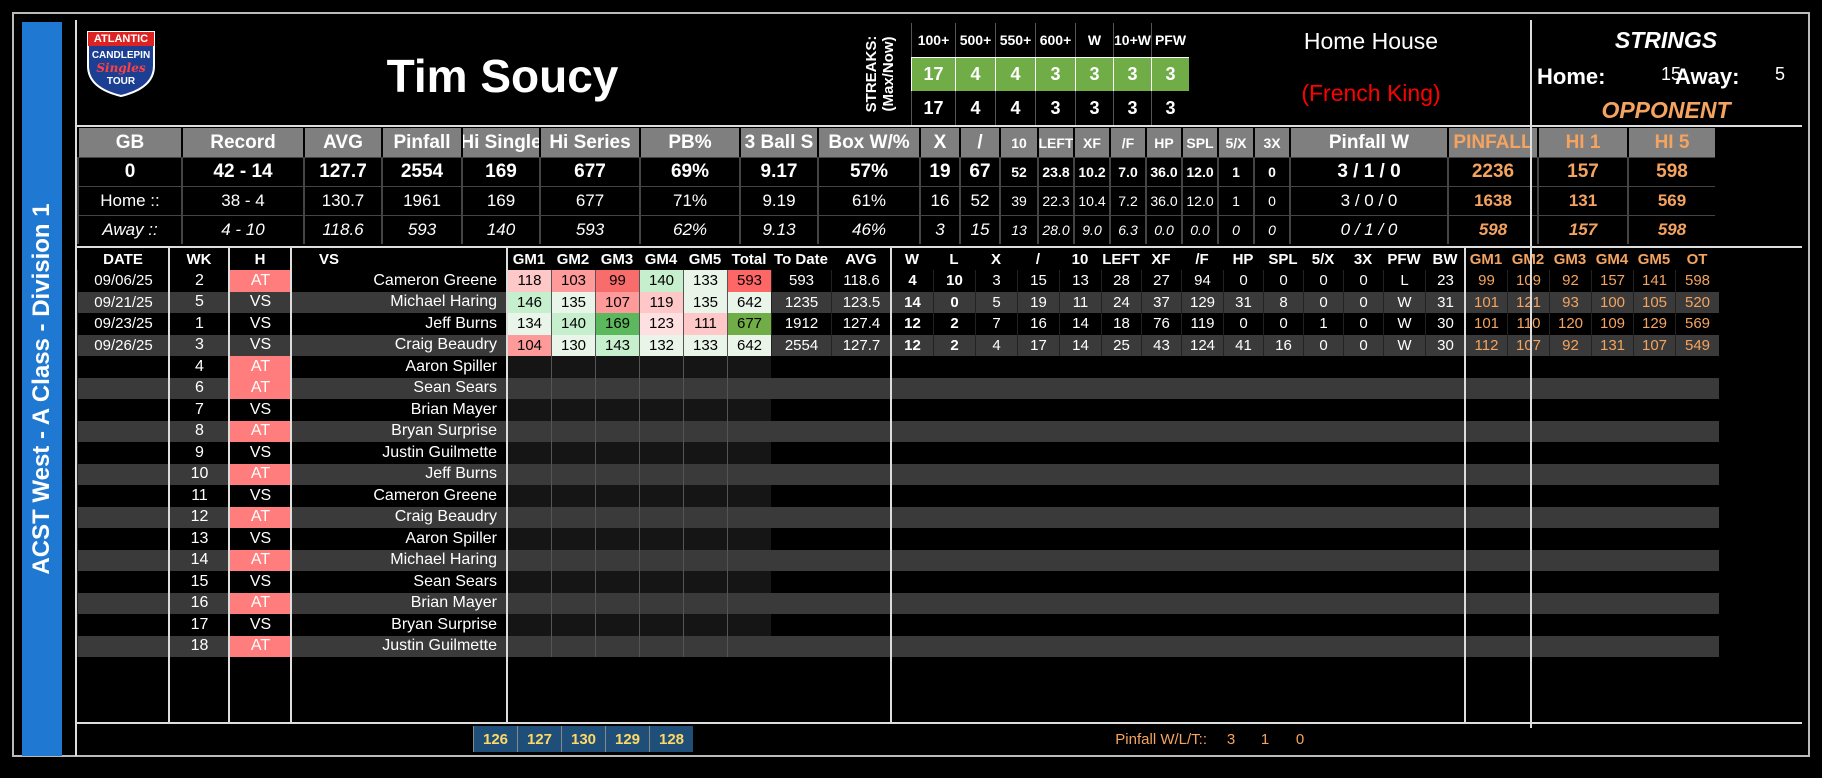  I want to click on games-header: 3X, so click(1363, 259).